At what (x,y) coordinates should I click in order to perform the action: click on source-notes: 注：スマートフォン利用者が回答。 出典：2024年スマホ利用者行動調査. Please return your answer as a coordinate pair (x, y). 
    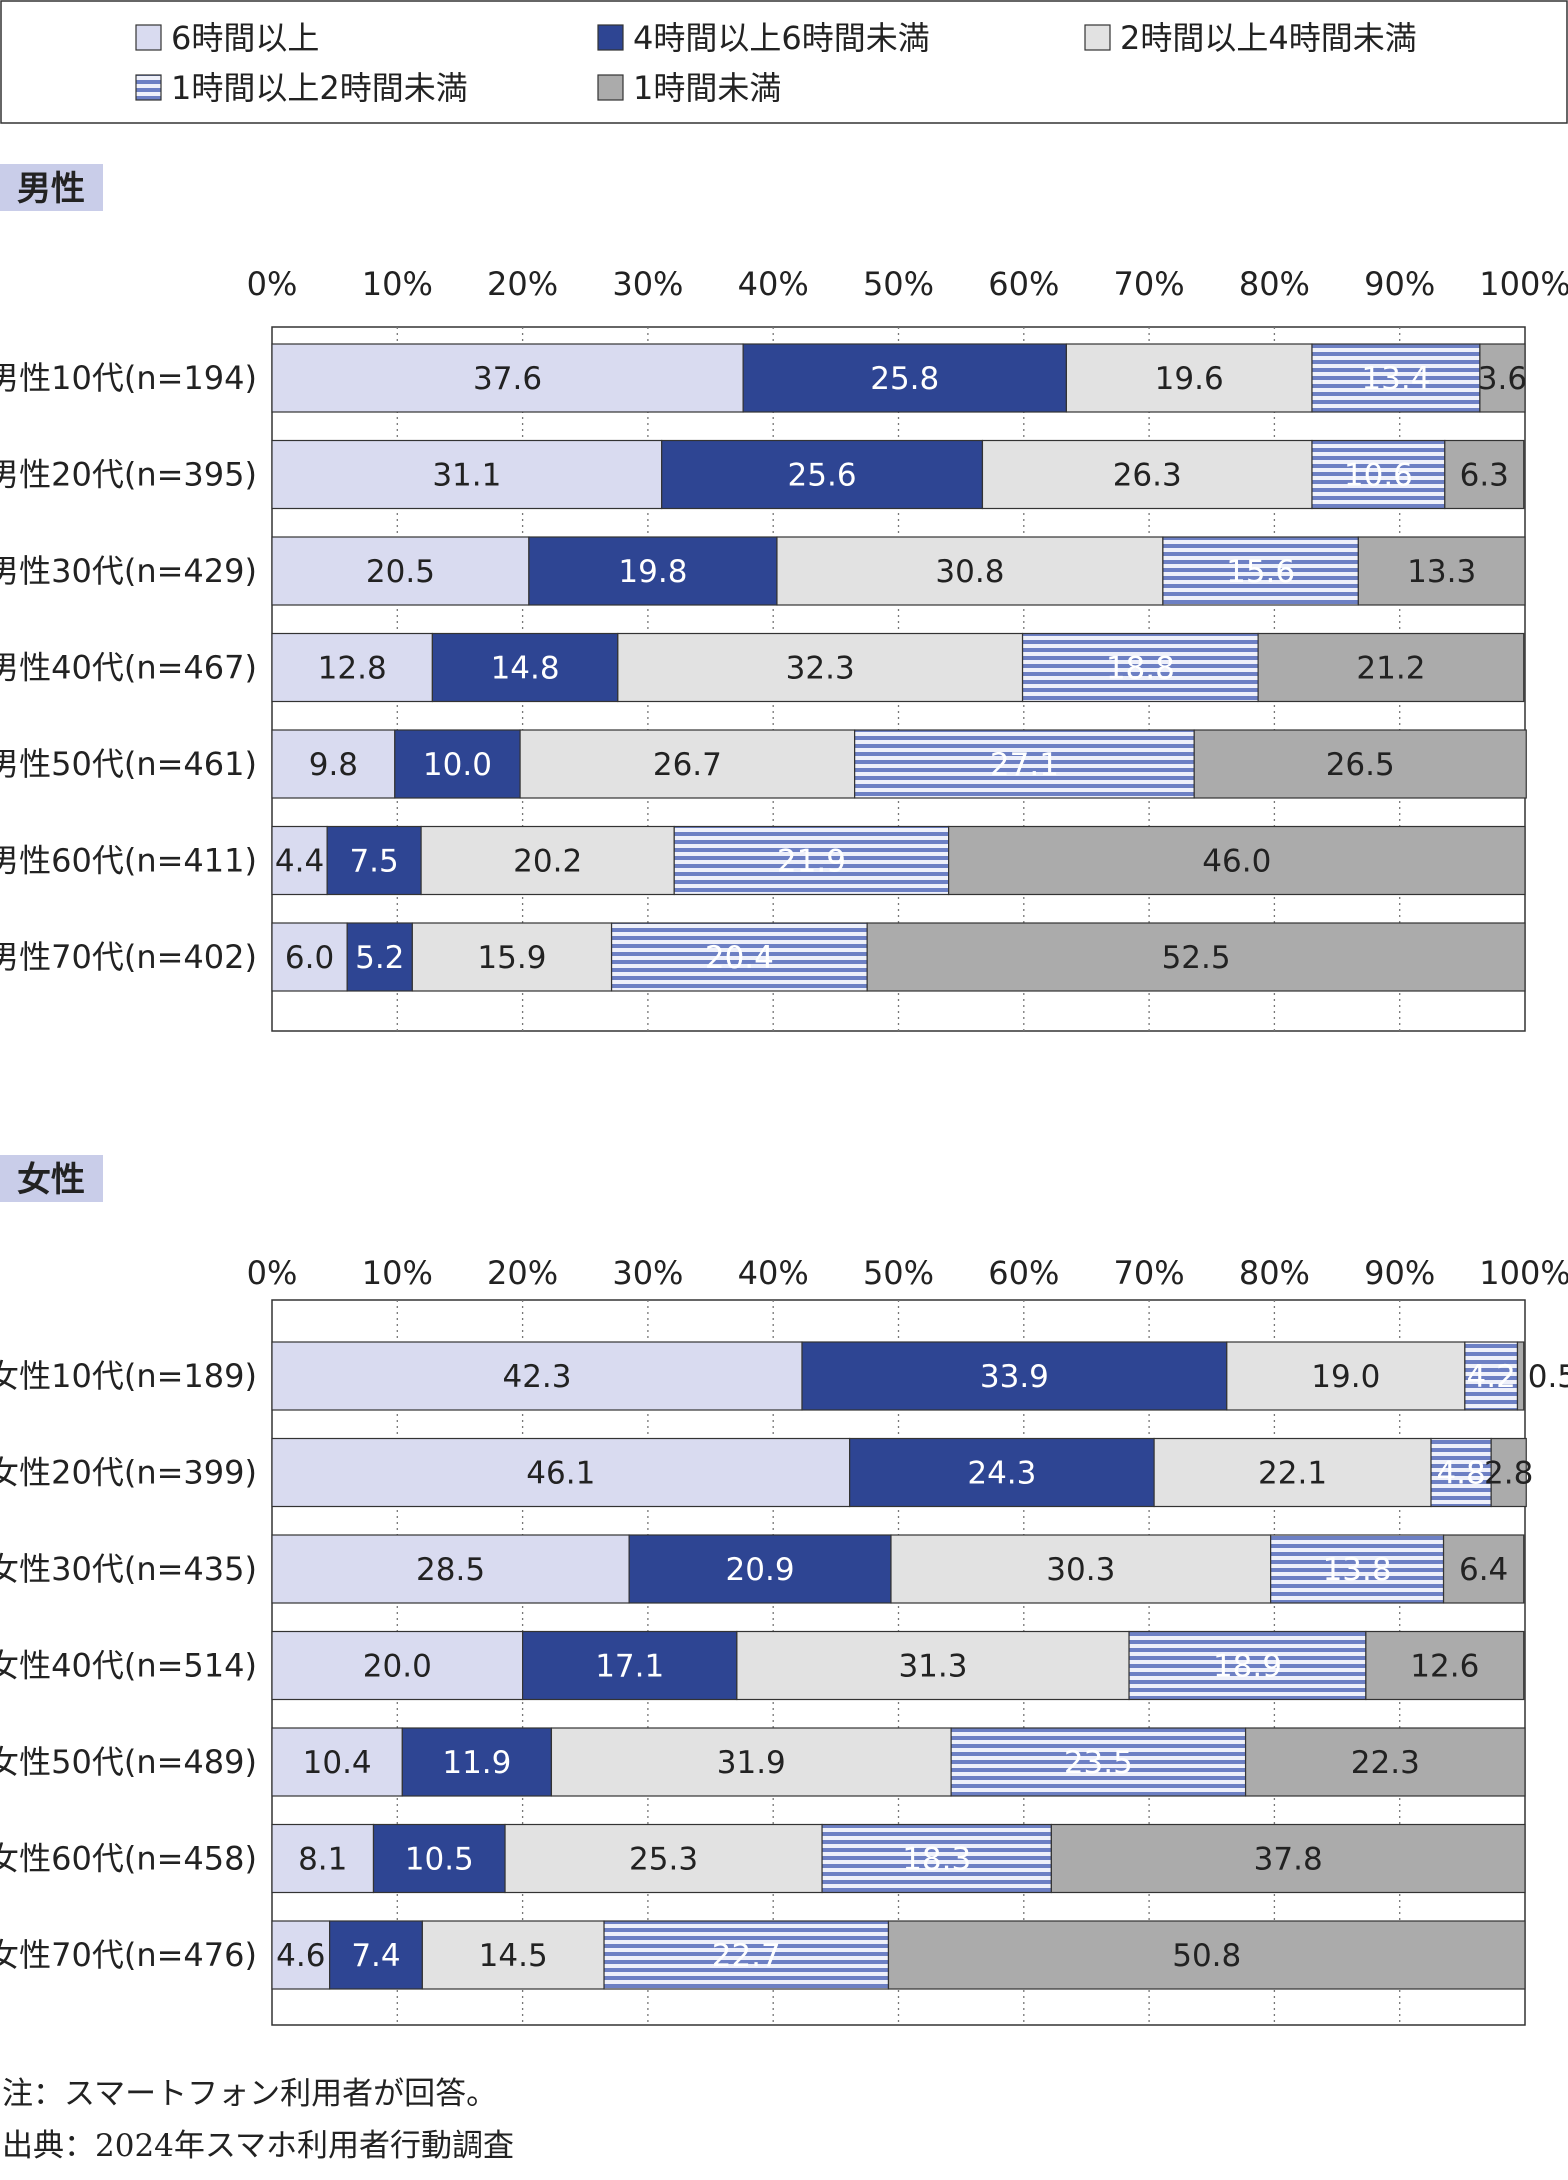
    Looking at the image, I should click on (258, 2120).